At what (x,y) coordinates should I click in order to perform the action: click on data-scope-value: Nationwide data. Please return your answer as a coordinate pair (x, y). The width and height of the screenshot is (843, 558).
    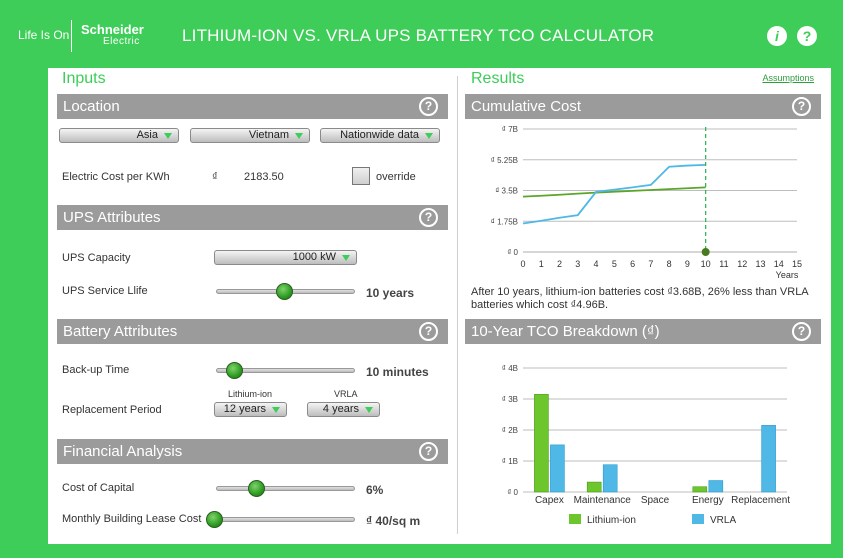
    Looking at the image, I should click on (379, 135).